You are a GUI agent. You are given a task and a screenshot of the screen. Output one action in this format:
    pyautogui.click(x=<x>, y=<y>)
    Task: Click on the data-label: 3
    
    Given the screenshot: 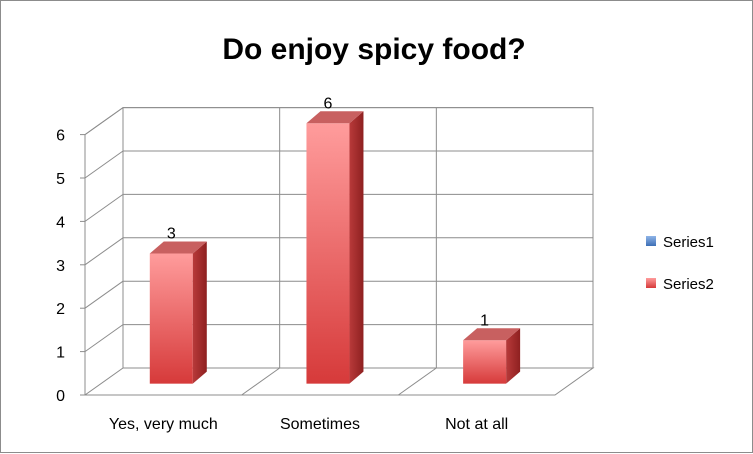 What is the action you would take?
    pyautogui.click(x=171, y=233)
    